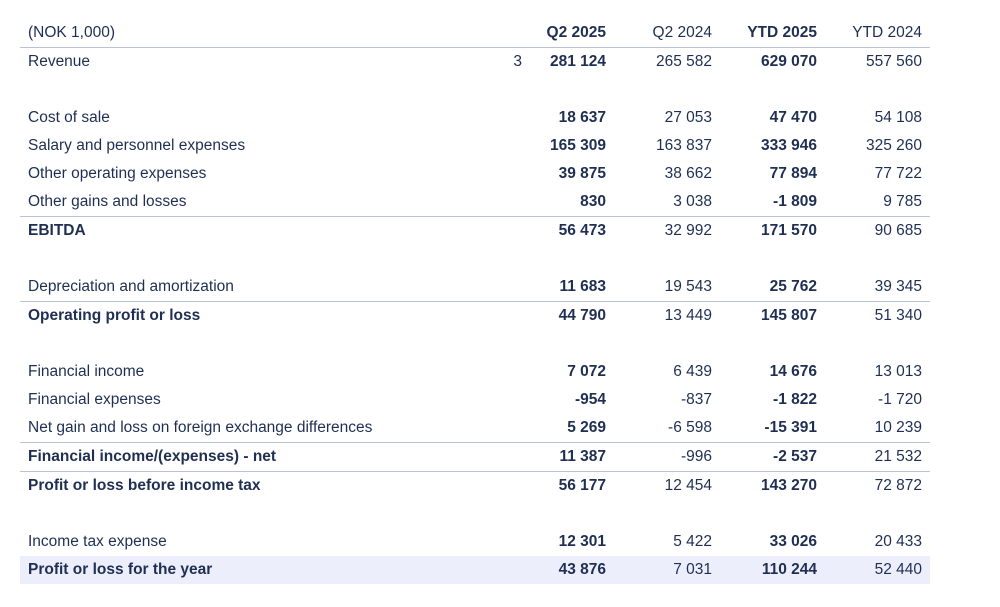  Describe the element at coordinates (107, 201) in the screenshot. I see `row-label: Other gains and losses` at that location.